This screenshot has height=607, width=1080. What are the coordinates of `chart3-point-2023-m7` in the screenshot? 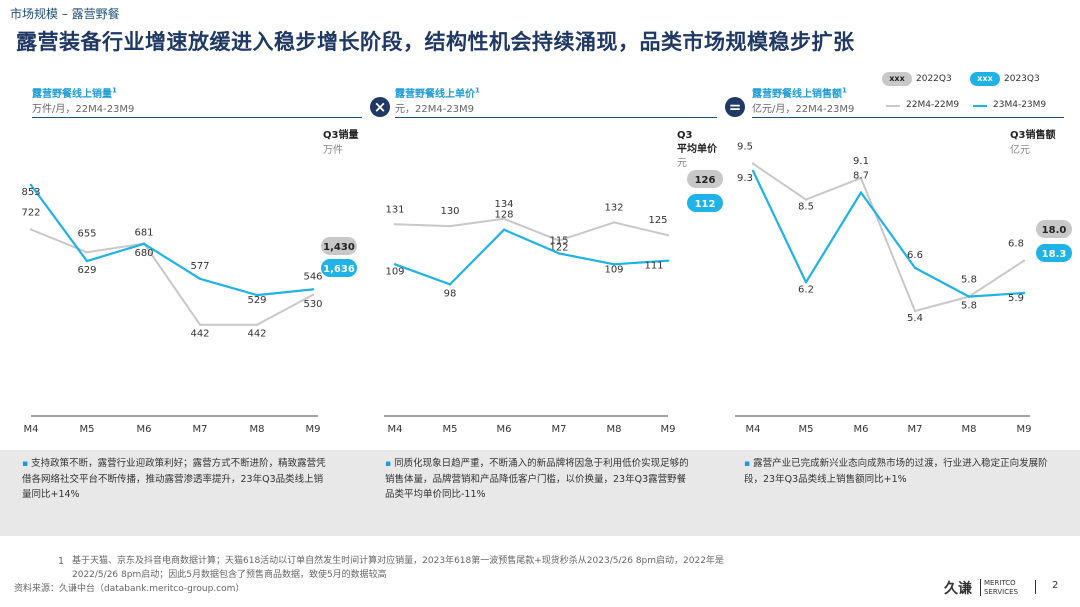 It's located at (915, 268).